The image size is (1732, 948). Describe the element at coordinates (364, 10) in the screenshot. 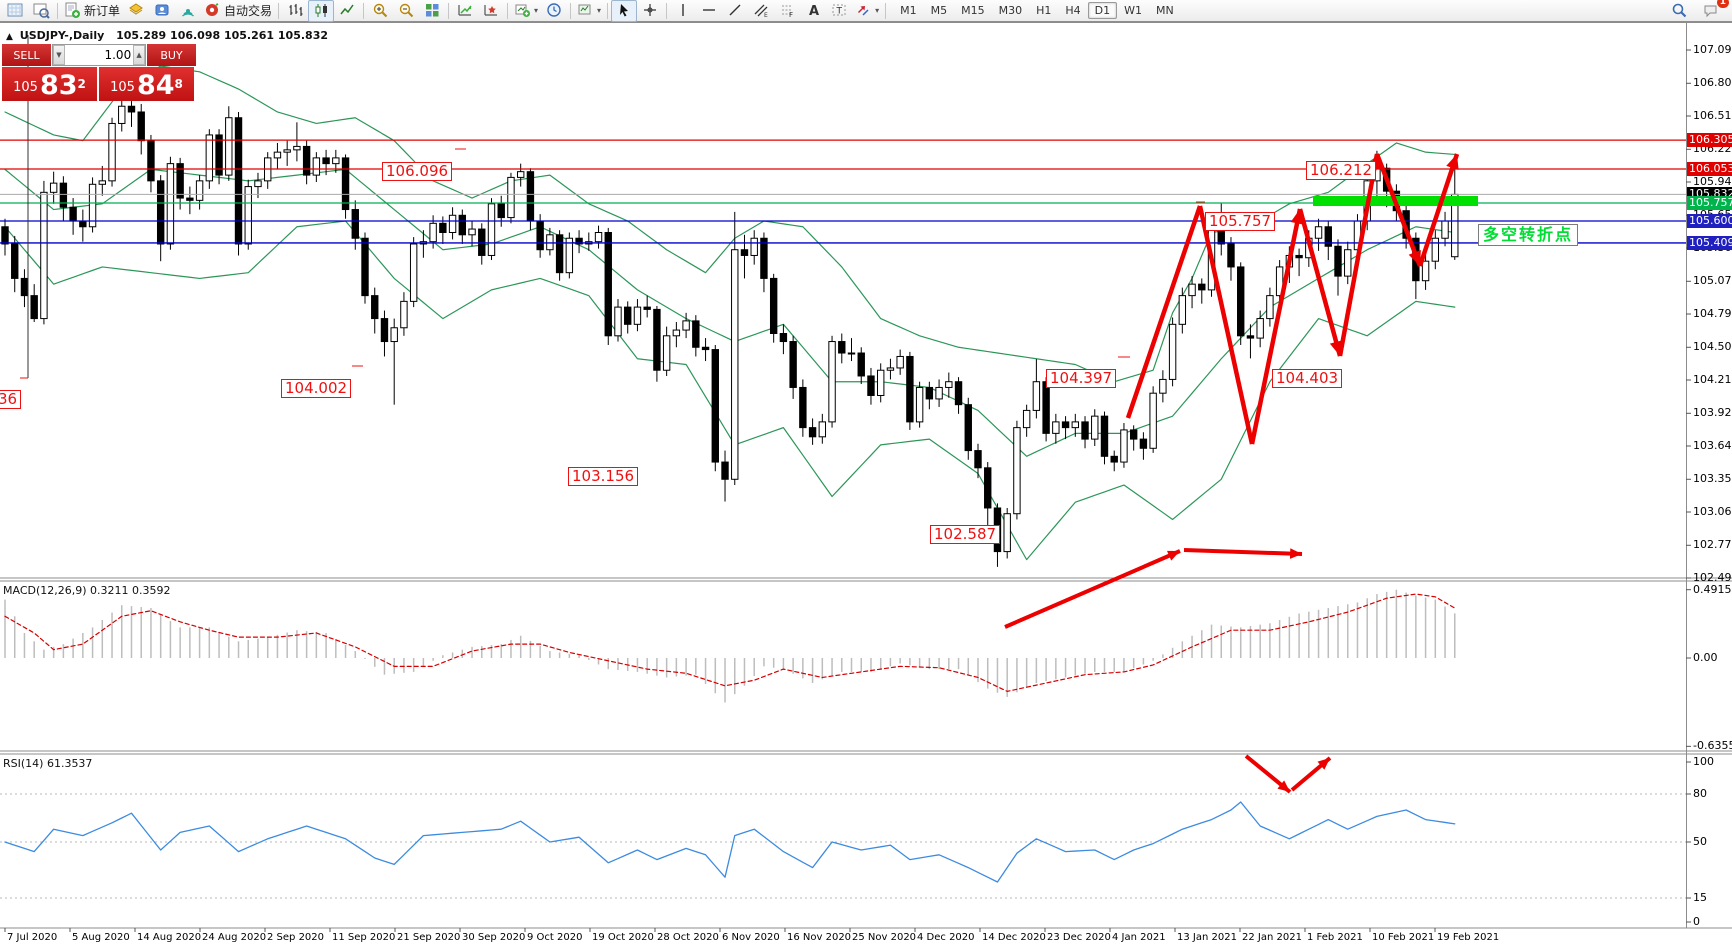

I see `toolbar-separator` at that location.